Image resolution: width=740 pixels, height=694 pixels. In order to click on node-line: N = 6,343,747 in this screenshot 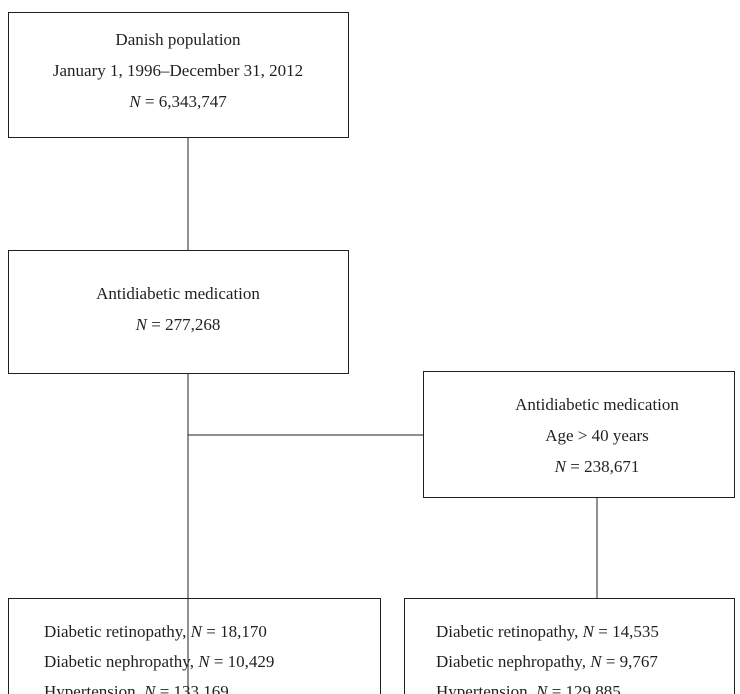, I will do `click(177, 101)`.